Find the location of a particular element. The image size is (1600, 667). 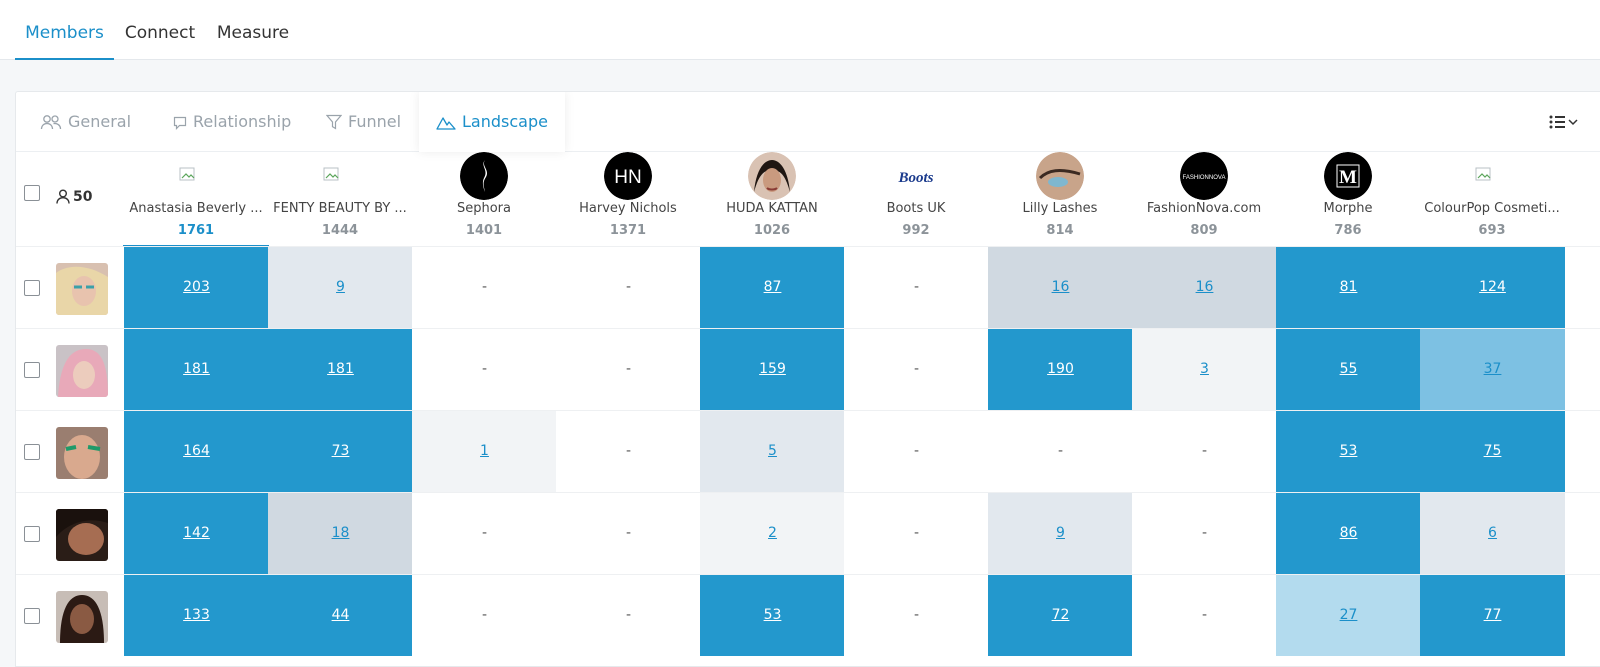

brand-column-header: Boots Boots UK 992 is located at coordinates (916, 199).